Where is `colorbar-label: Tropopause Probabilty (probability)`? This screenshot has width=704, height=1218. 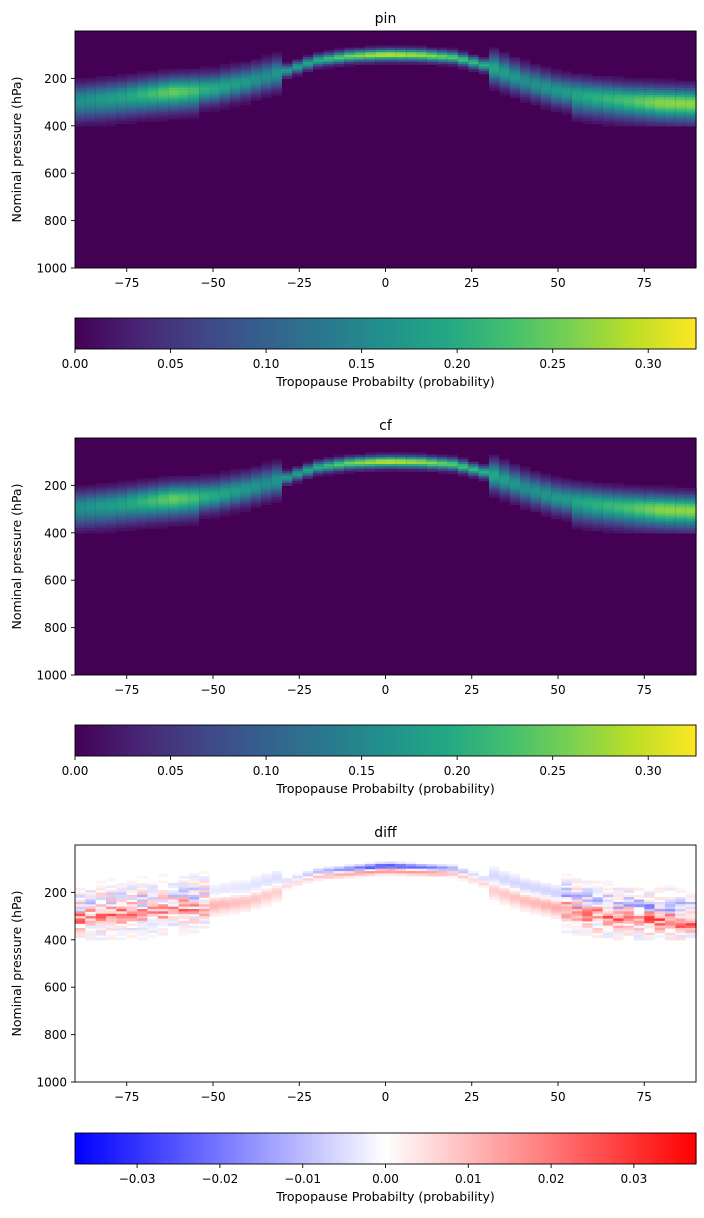 colorbar-label: Tropopause Probabilty (probability) is located at coordinates (385, 1196).